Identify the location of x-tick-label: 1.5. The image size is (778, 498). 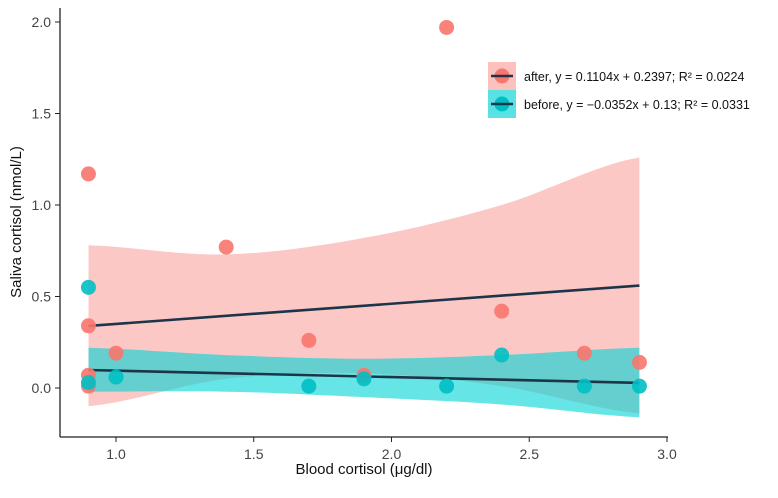
(254, 454).